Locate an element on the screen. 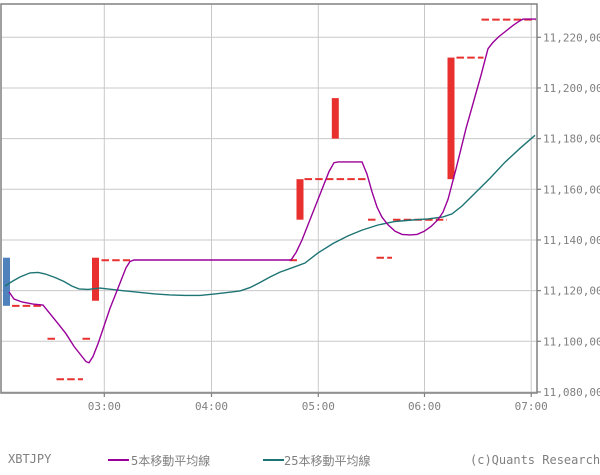 Image resolution: width=600 pixels, height=475 pixels. y-axis-label: 11,200,00 is located at coordinates (571, 88).